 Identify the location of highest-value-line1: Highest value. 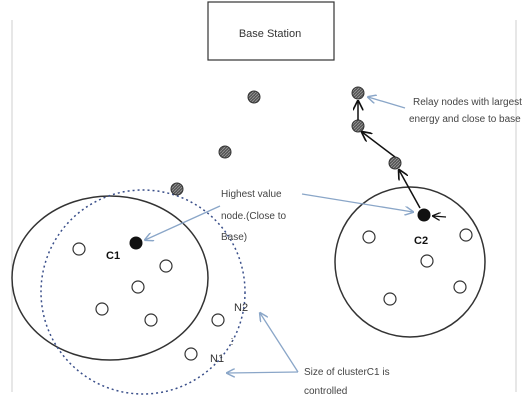
(251, 194).